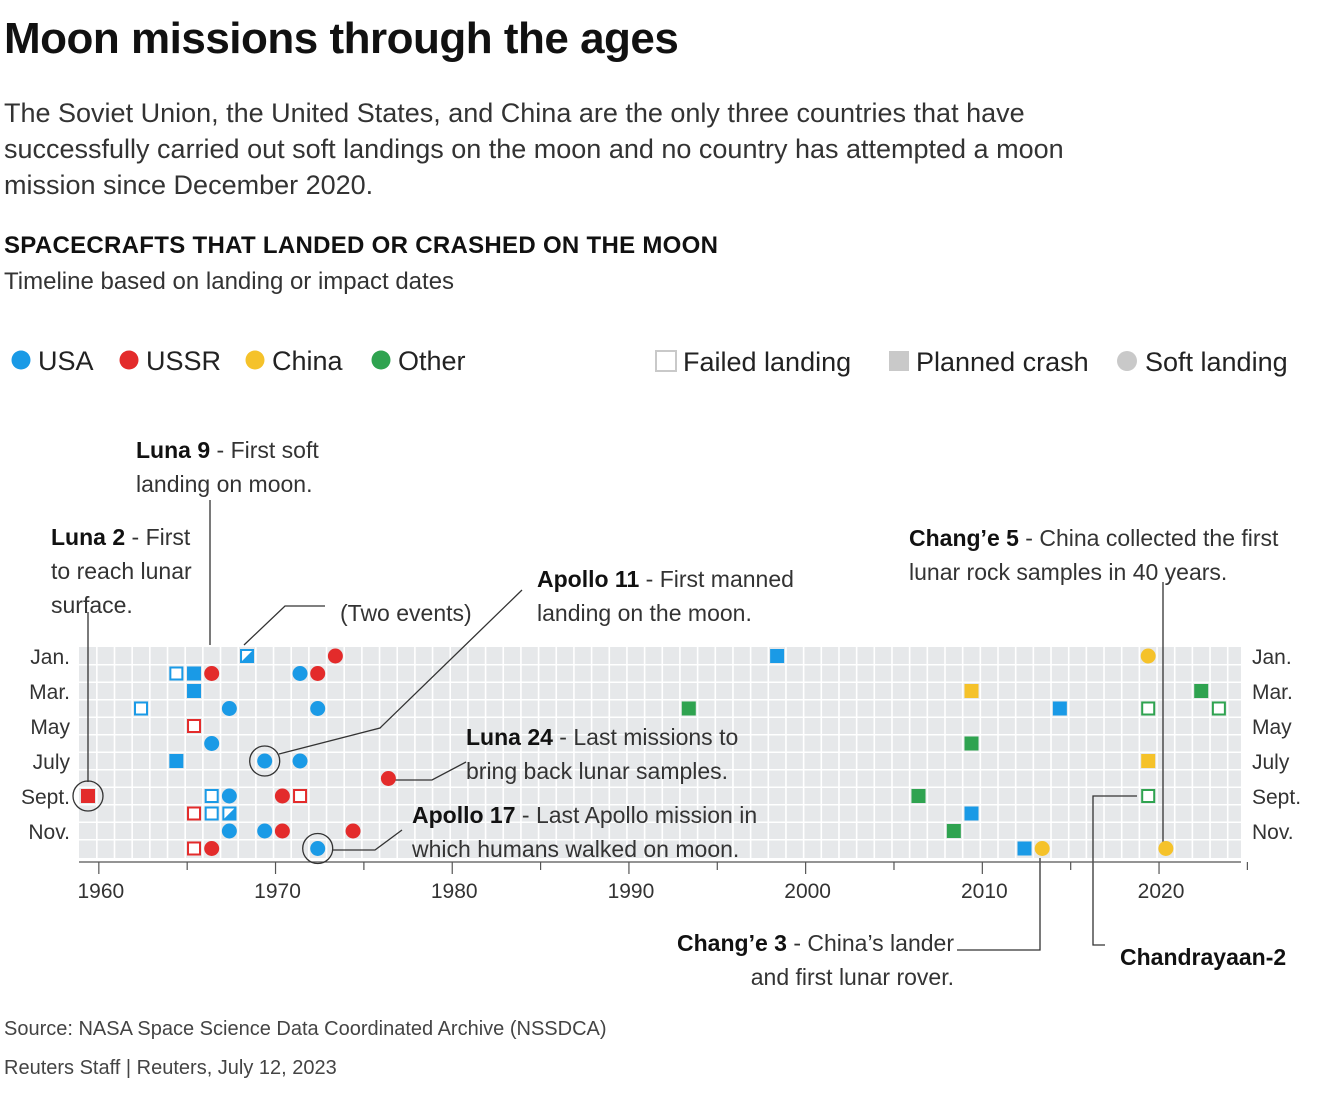  I want to click on x-tick-label: 1980, so click(454, 891).